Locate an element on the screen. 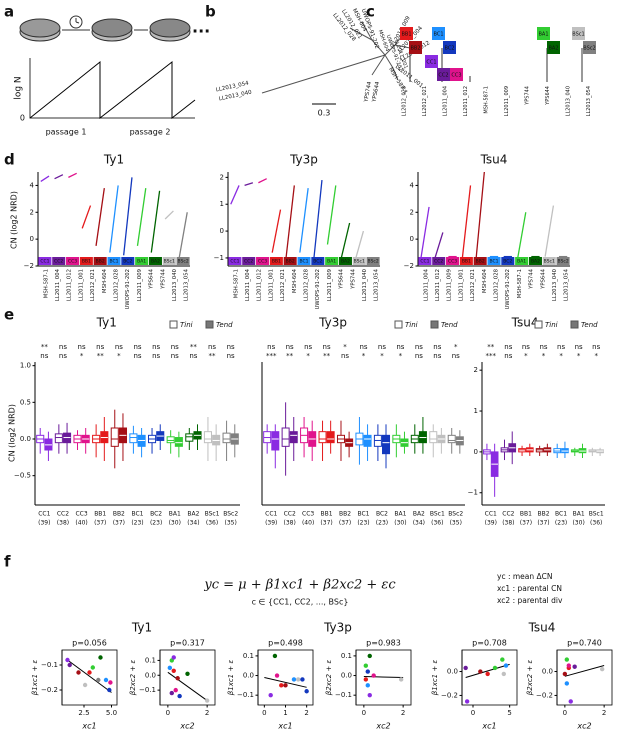 The width and height of the screenshot is (617, 732). x-tick-label: BB2 is located at coordinates (543, 514).